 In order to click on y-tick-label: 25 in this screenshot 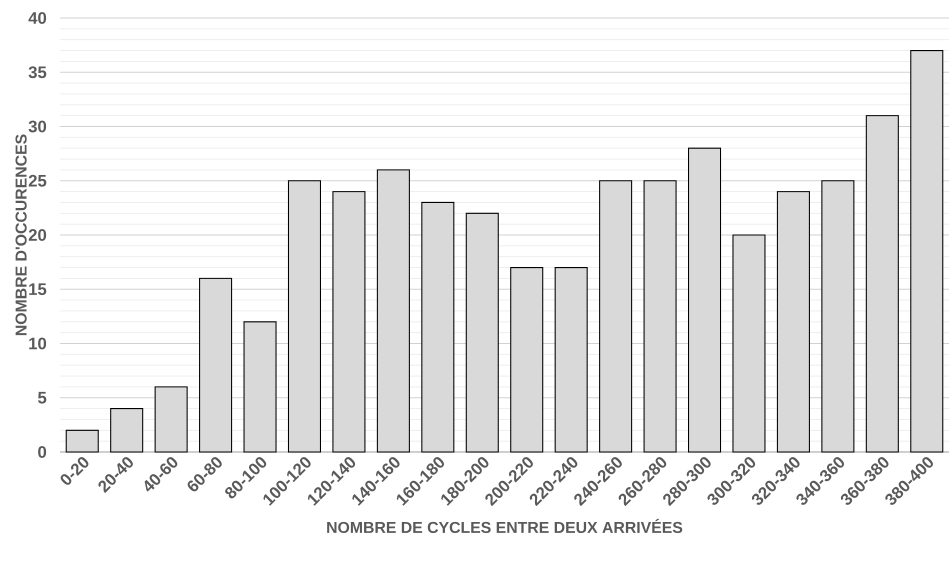, I will do `click(37, 180)`.